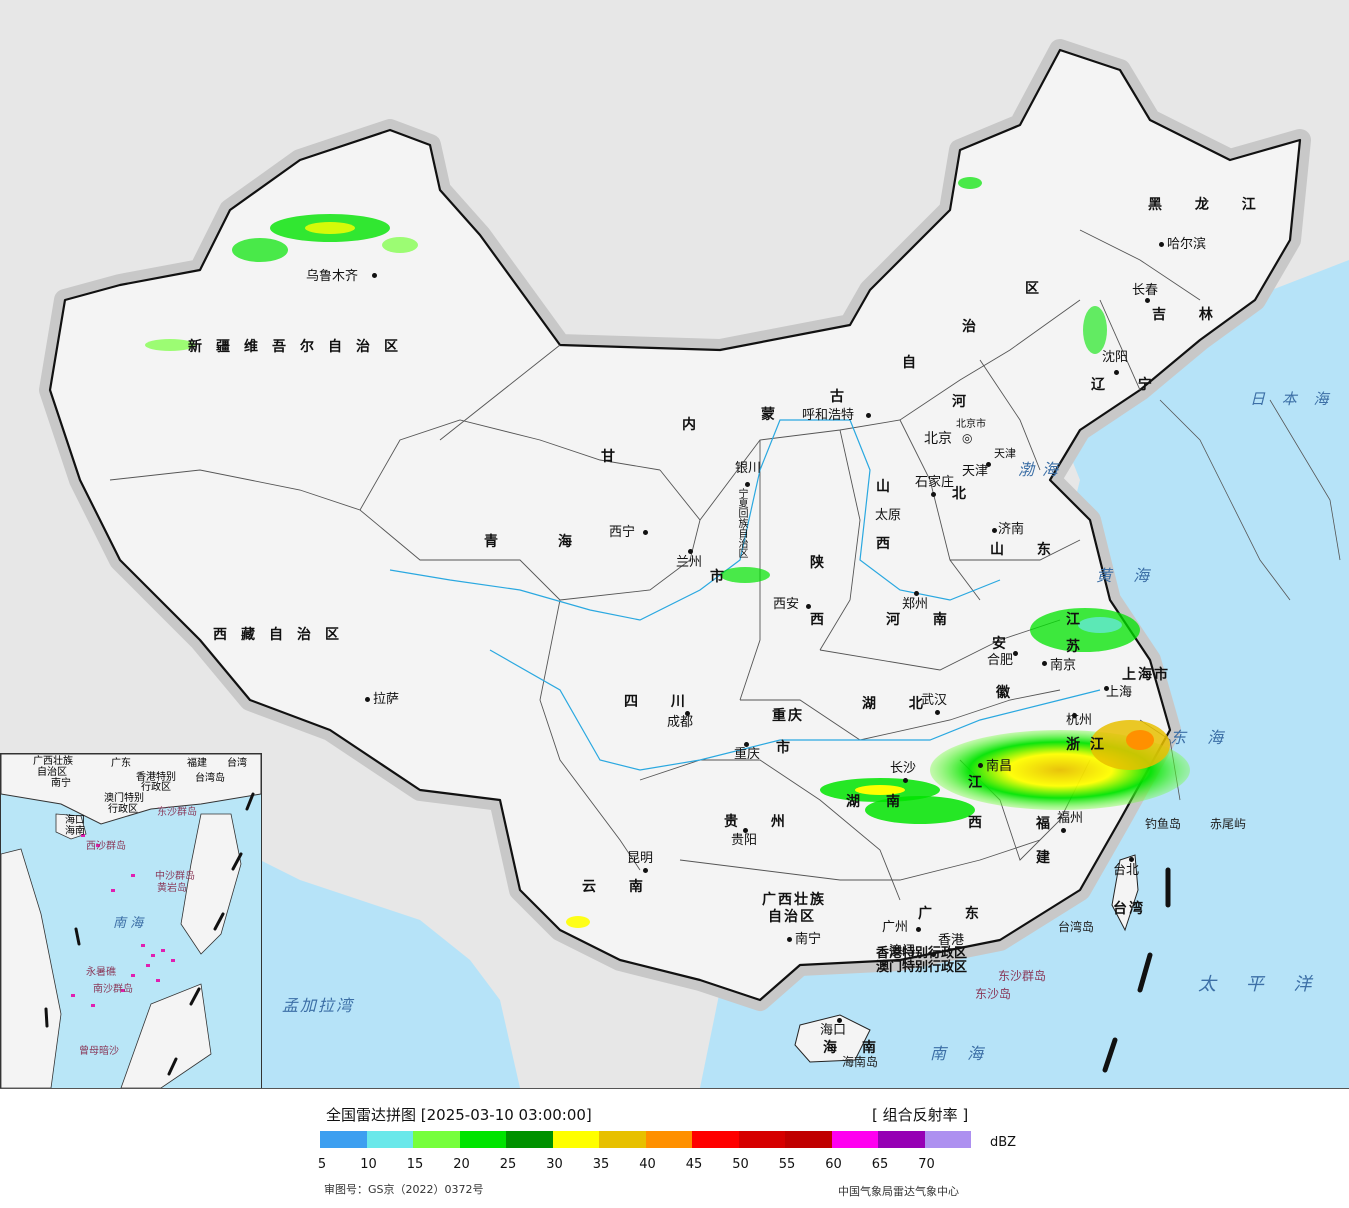  What do you see at coordinates (916, 593) in the screenshot?
I see `dot-zhengzhou` at bounding box center [916, 593].